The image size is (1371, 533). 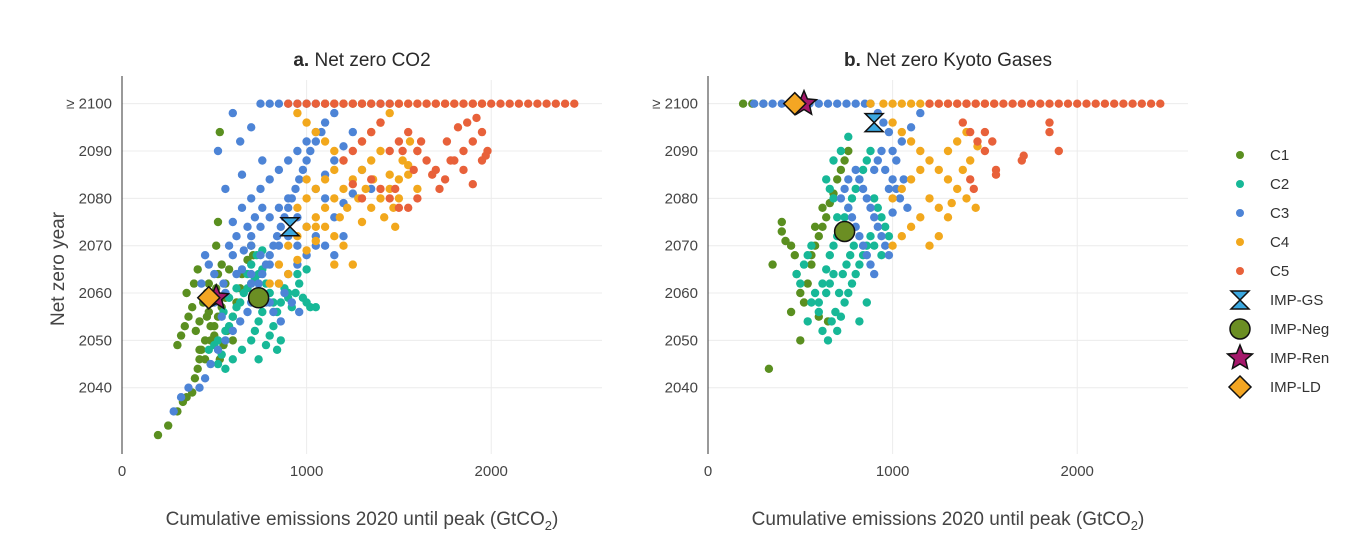 What do you see at coordinates (852, 60) in the screenshot?
I see `panel-letter: b.` at bounding box center [852, 60].